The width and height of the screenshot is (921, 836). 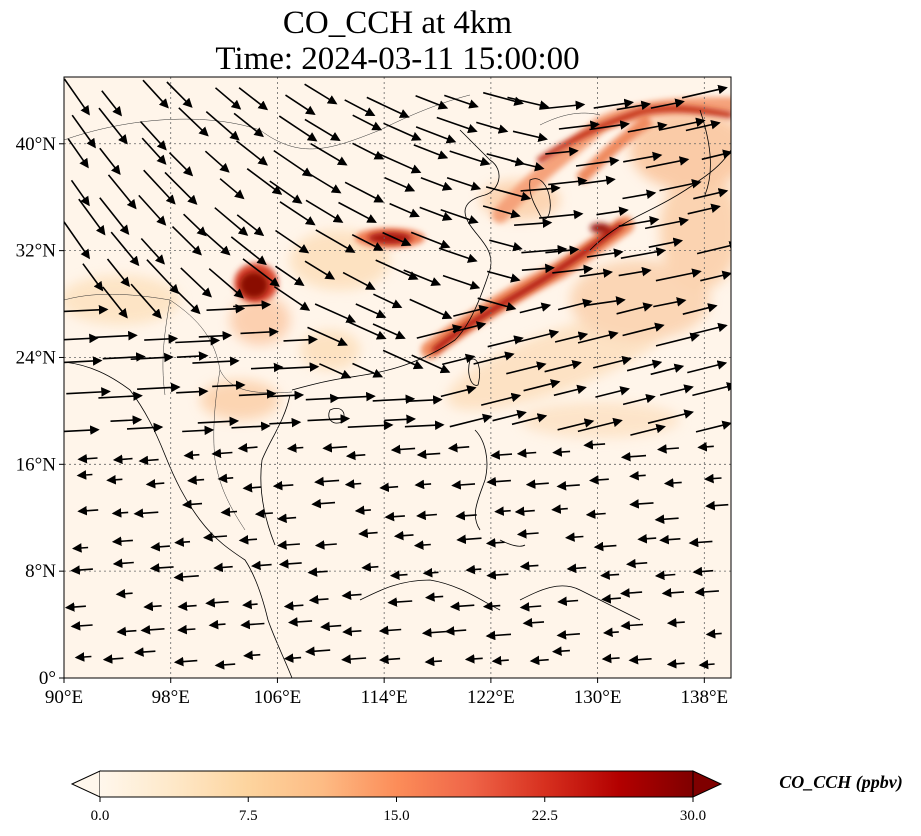 What do you see at coordinates (171, 697) in the screenshot?
I see `x-tick-label: 98°E` at bounding box center [171, 697].